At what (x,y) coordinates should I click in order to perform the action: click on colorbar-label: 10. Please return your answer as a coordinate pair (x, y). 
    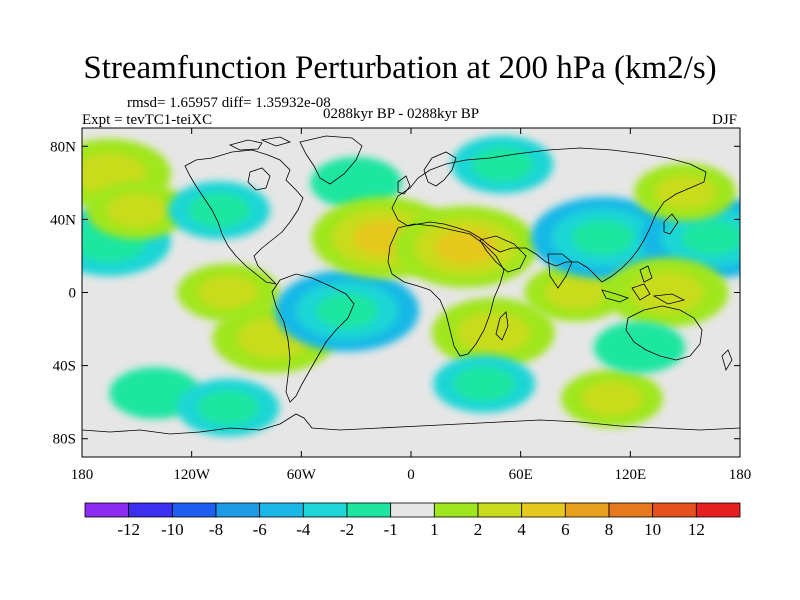
    Looking at the image, I should click on (652, 529).